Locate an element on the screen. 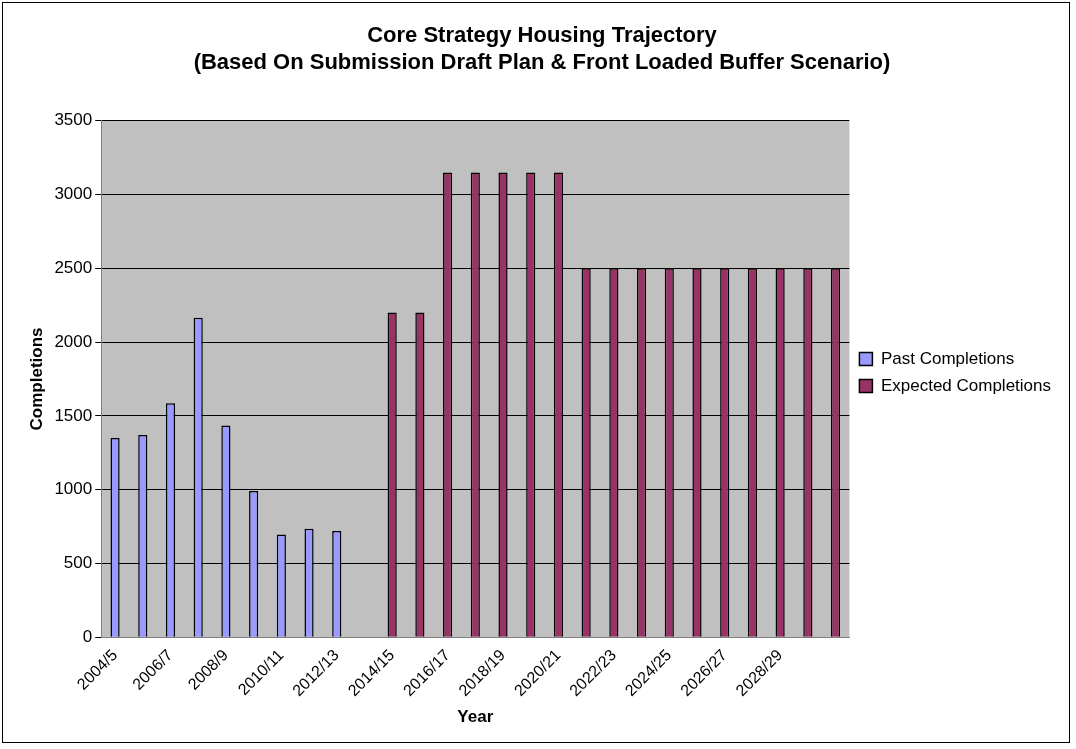 The width and height of the screenshot is (1076, 749). x-axis-title: Year is located at coordinates (475, 717).